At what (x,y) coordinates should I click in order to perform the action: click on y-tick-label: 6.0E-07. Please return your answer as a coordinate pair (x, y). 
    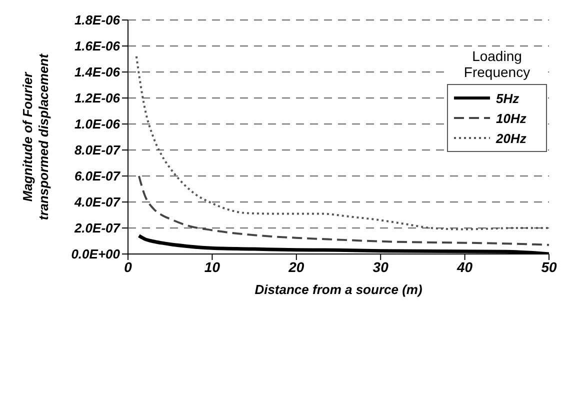
    Looking at the image, I should click on (97, 176).